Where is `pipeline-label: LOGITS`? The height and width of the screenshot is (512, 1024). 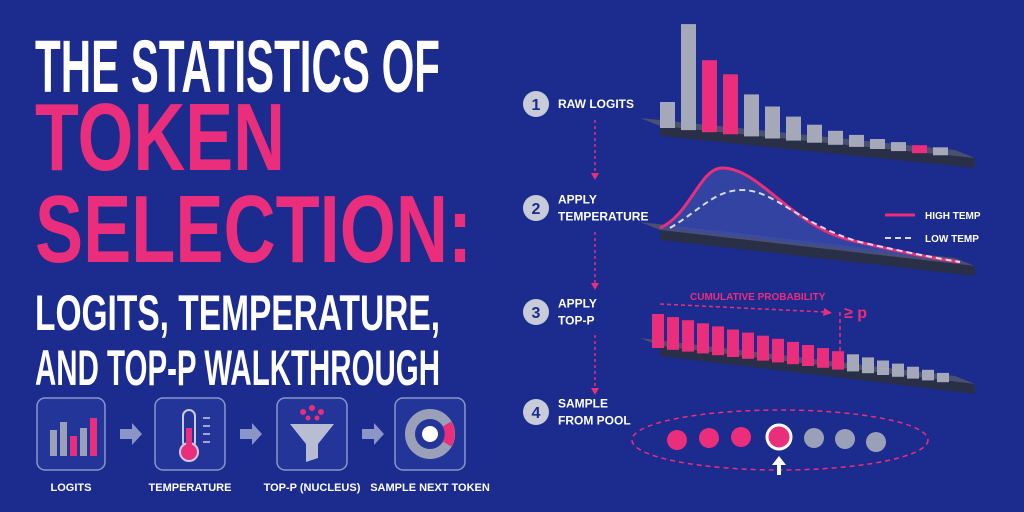
pipeline-label: LOGITS is located at coordinates (71, 488).